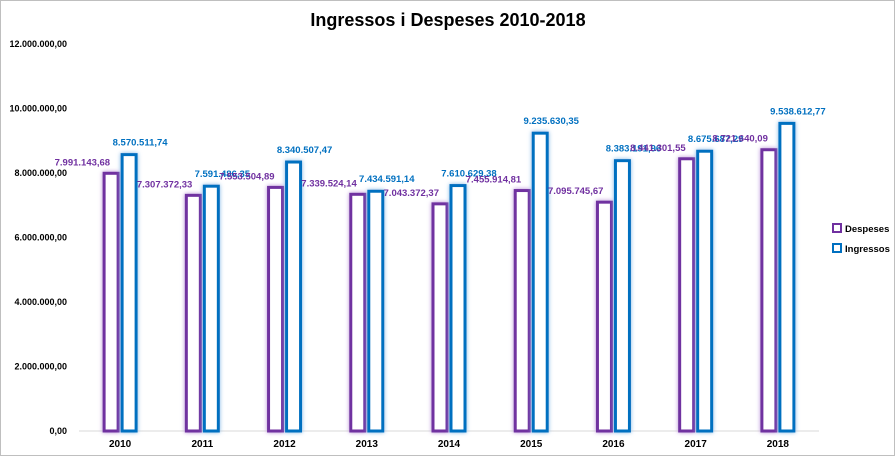 This screenshot has height=456, width=895. I want to click on ingressos-data-label: 7.434.591,14, so click(387, 179).